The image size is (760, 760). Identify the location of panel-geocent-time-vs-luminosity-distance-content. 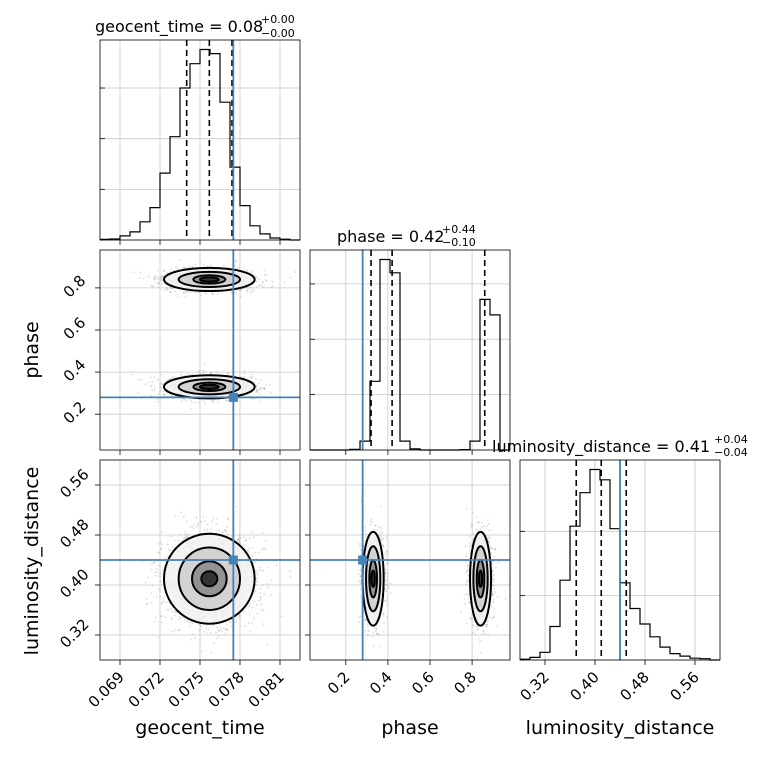
(200, 560).